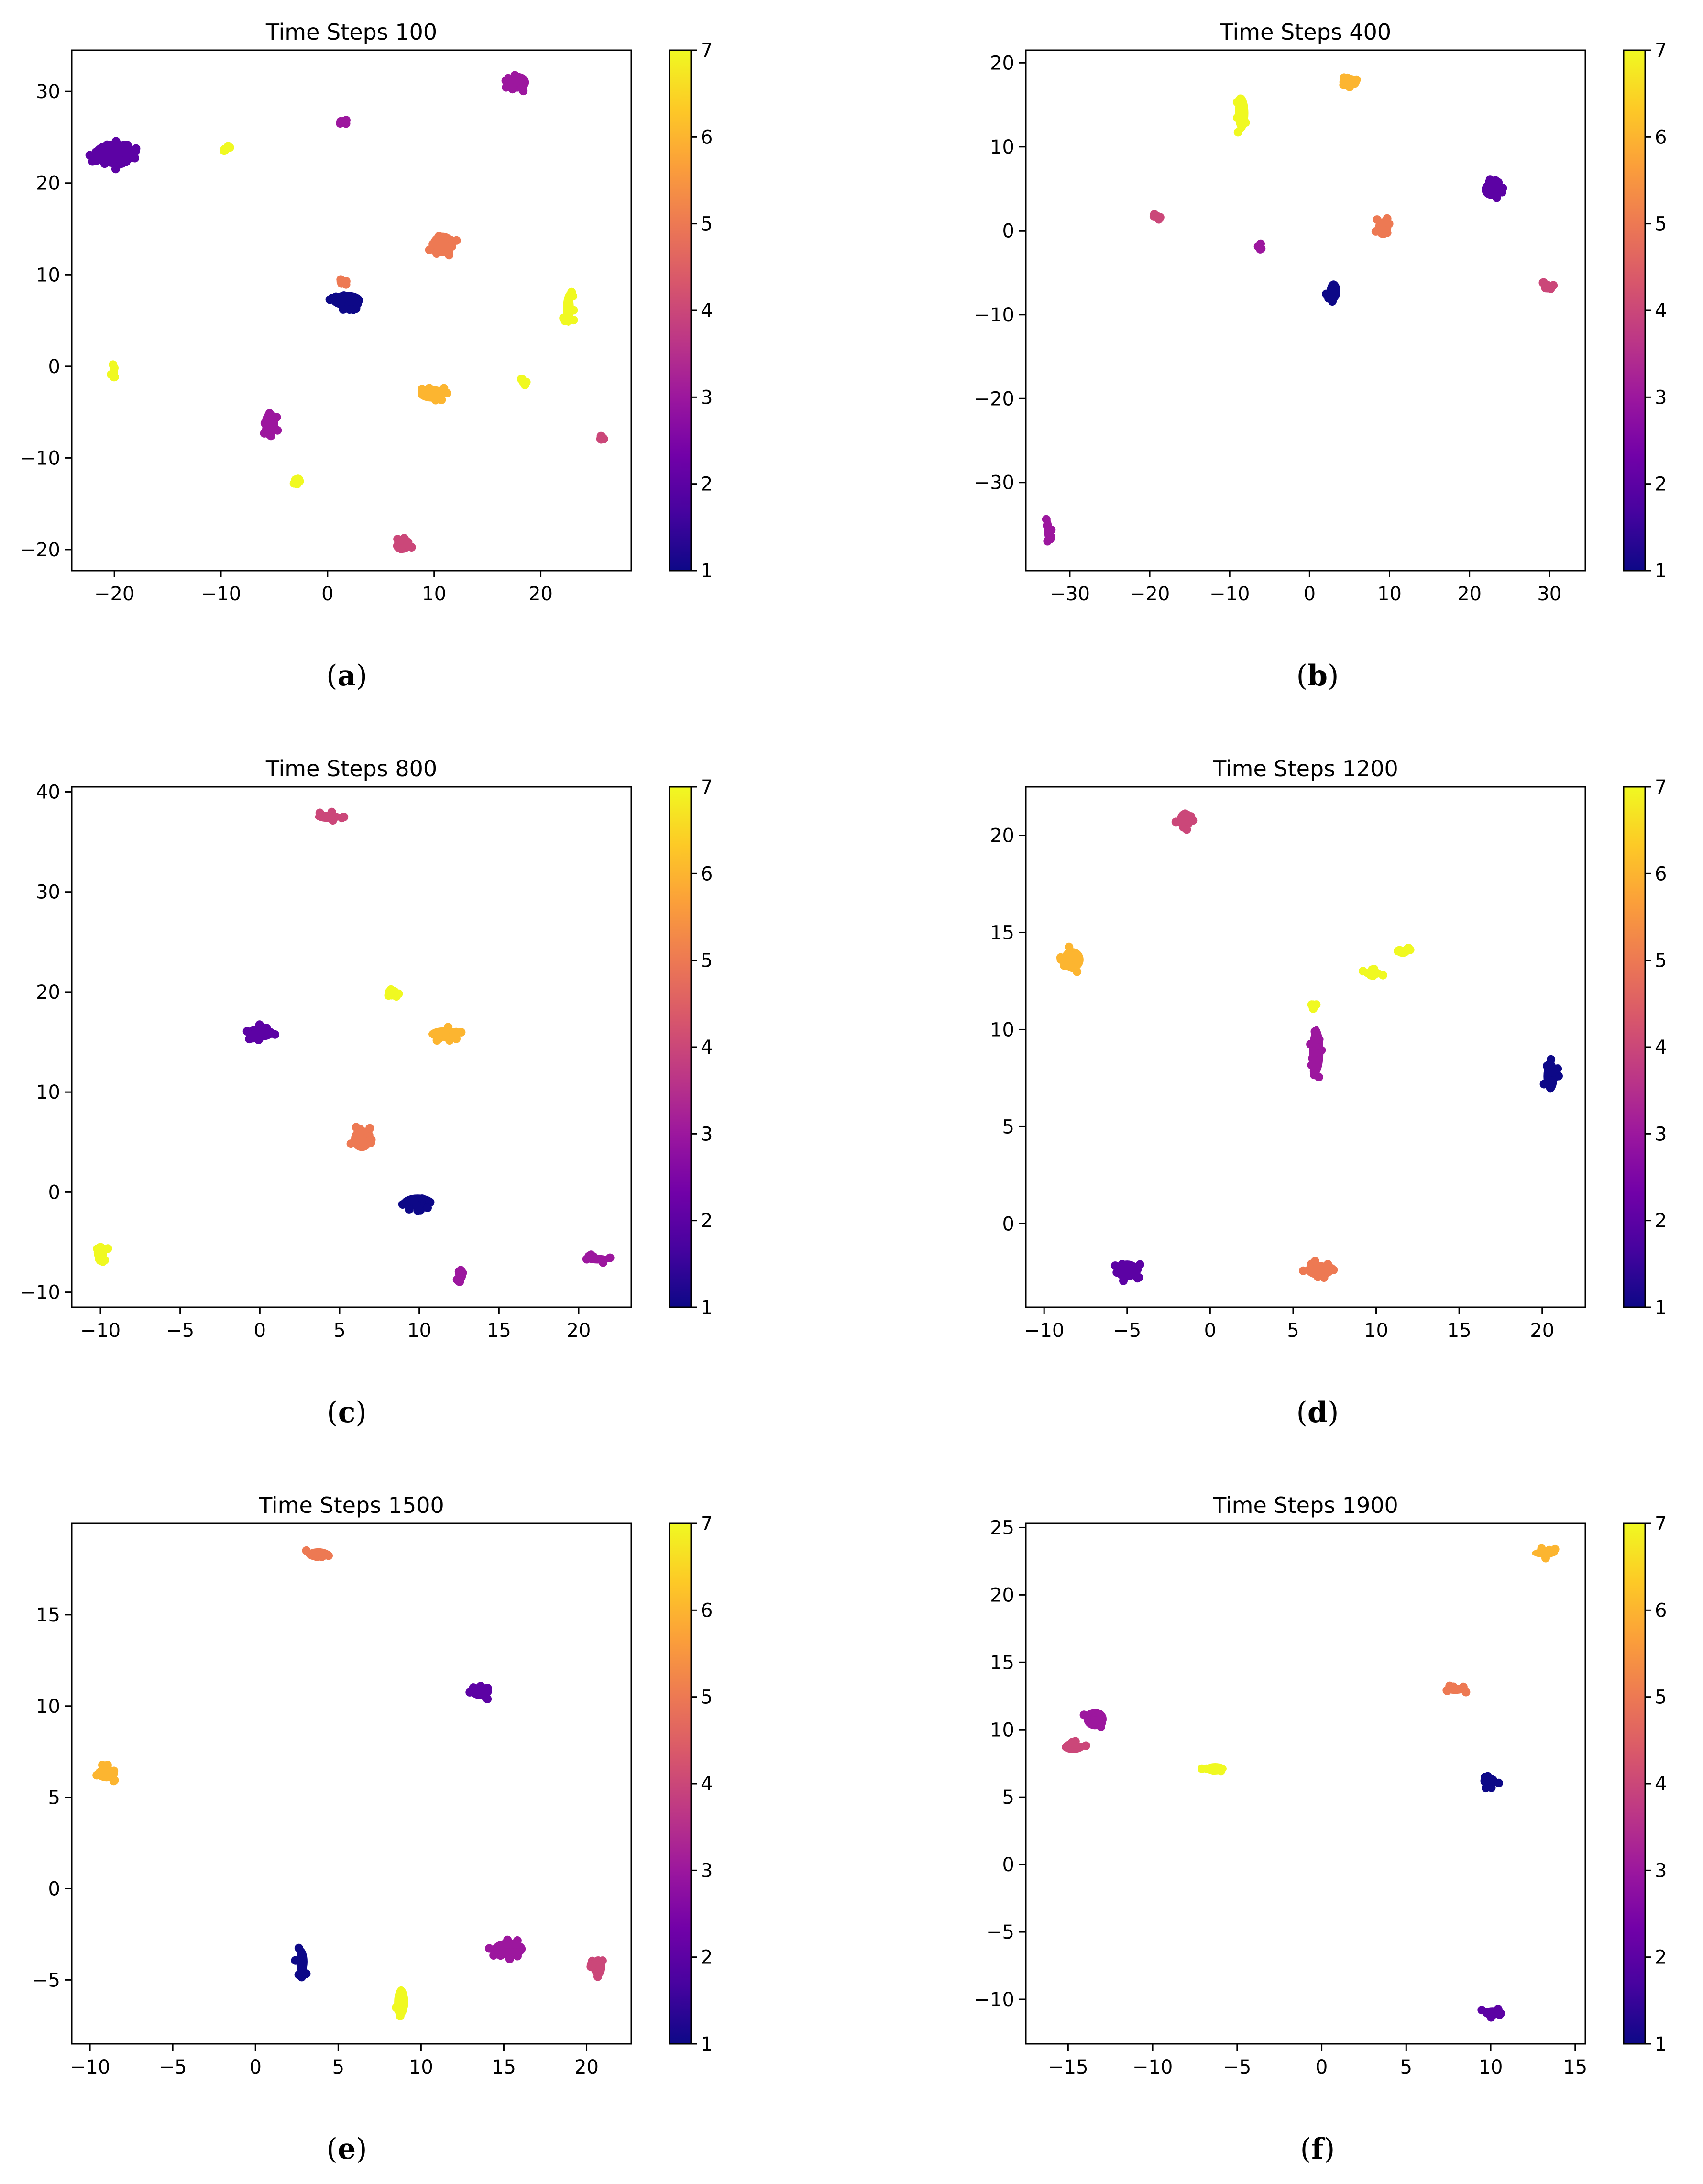 The image size is (1703, 2184). What do you see at coordinates (1002, 63) in the screenshot?
I see `y-tick-label: 20` at bounding box center [1002, 63].